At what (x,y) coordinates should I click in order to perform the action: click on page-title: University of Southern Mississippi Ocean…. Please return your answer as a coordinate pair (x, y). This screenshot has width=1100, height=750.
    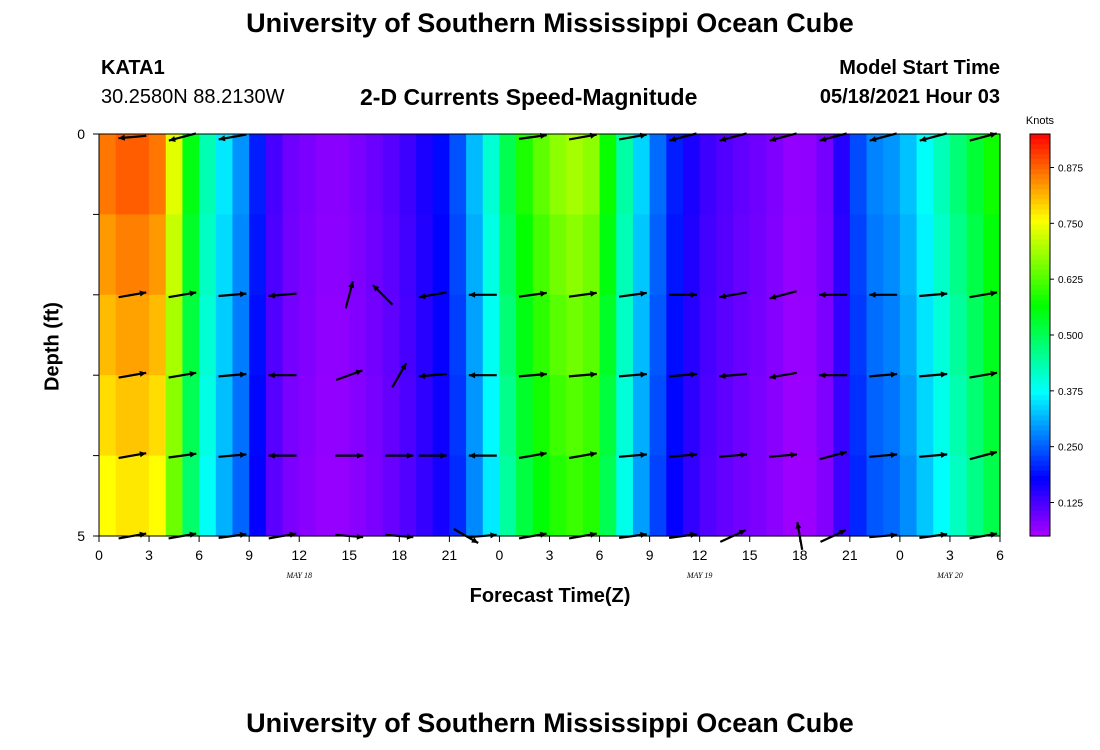
    Looking at the image, I should click on (550, 23).